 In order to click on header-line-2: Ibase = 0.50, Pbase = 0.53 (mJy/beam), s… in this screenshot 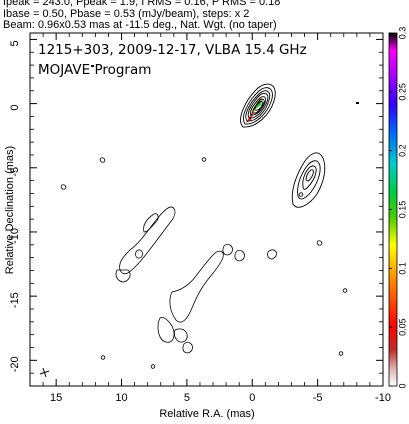, I will do `click(126, 14)`.